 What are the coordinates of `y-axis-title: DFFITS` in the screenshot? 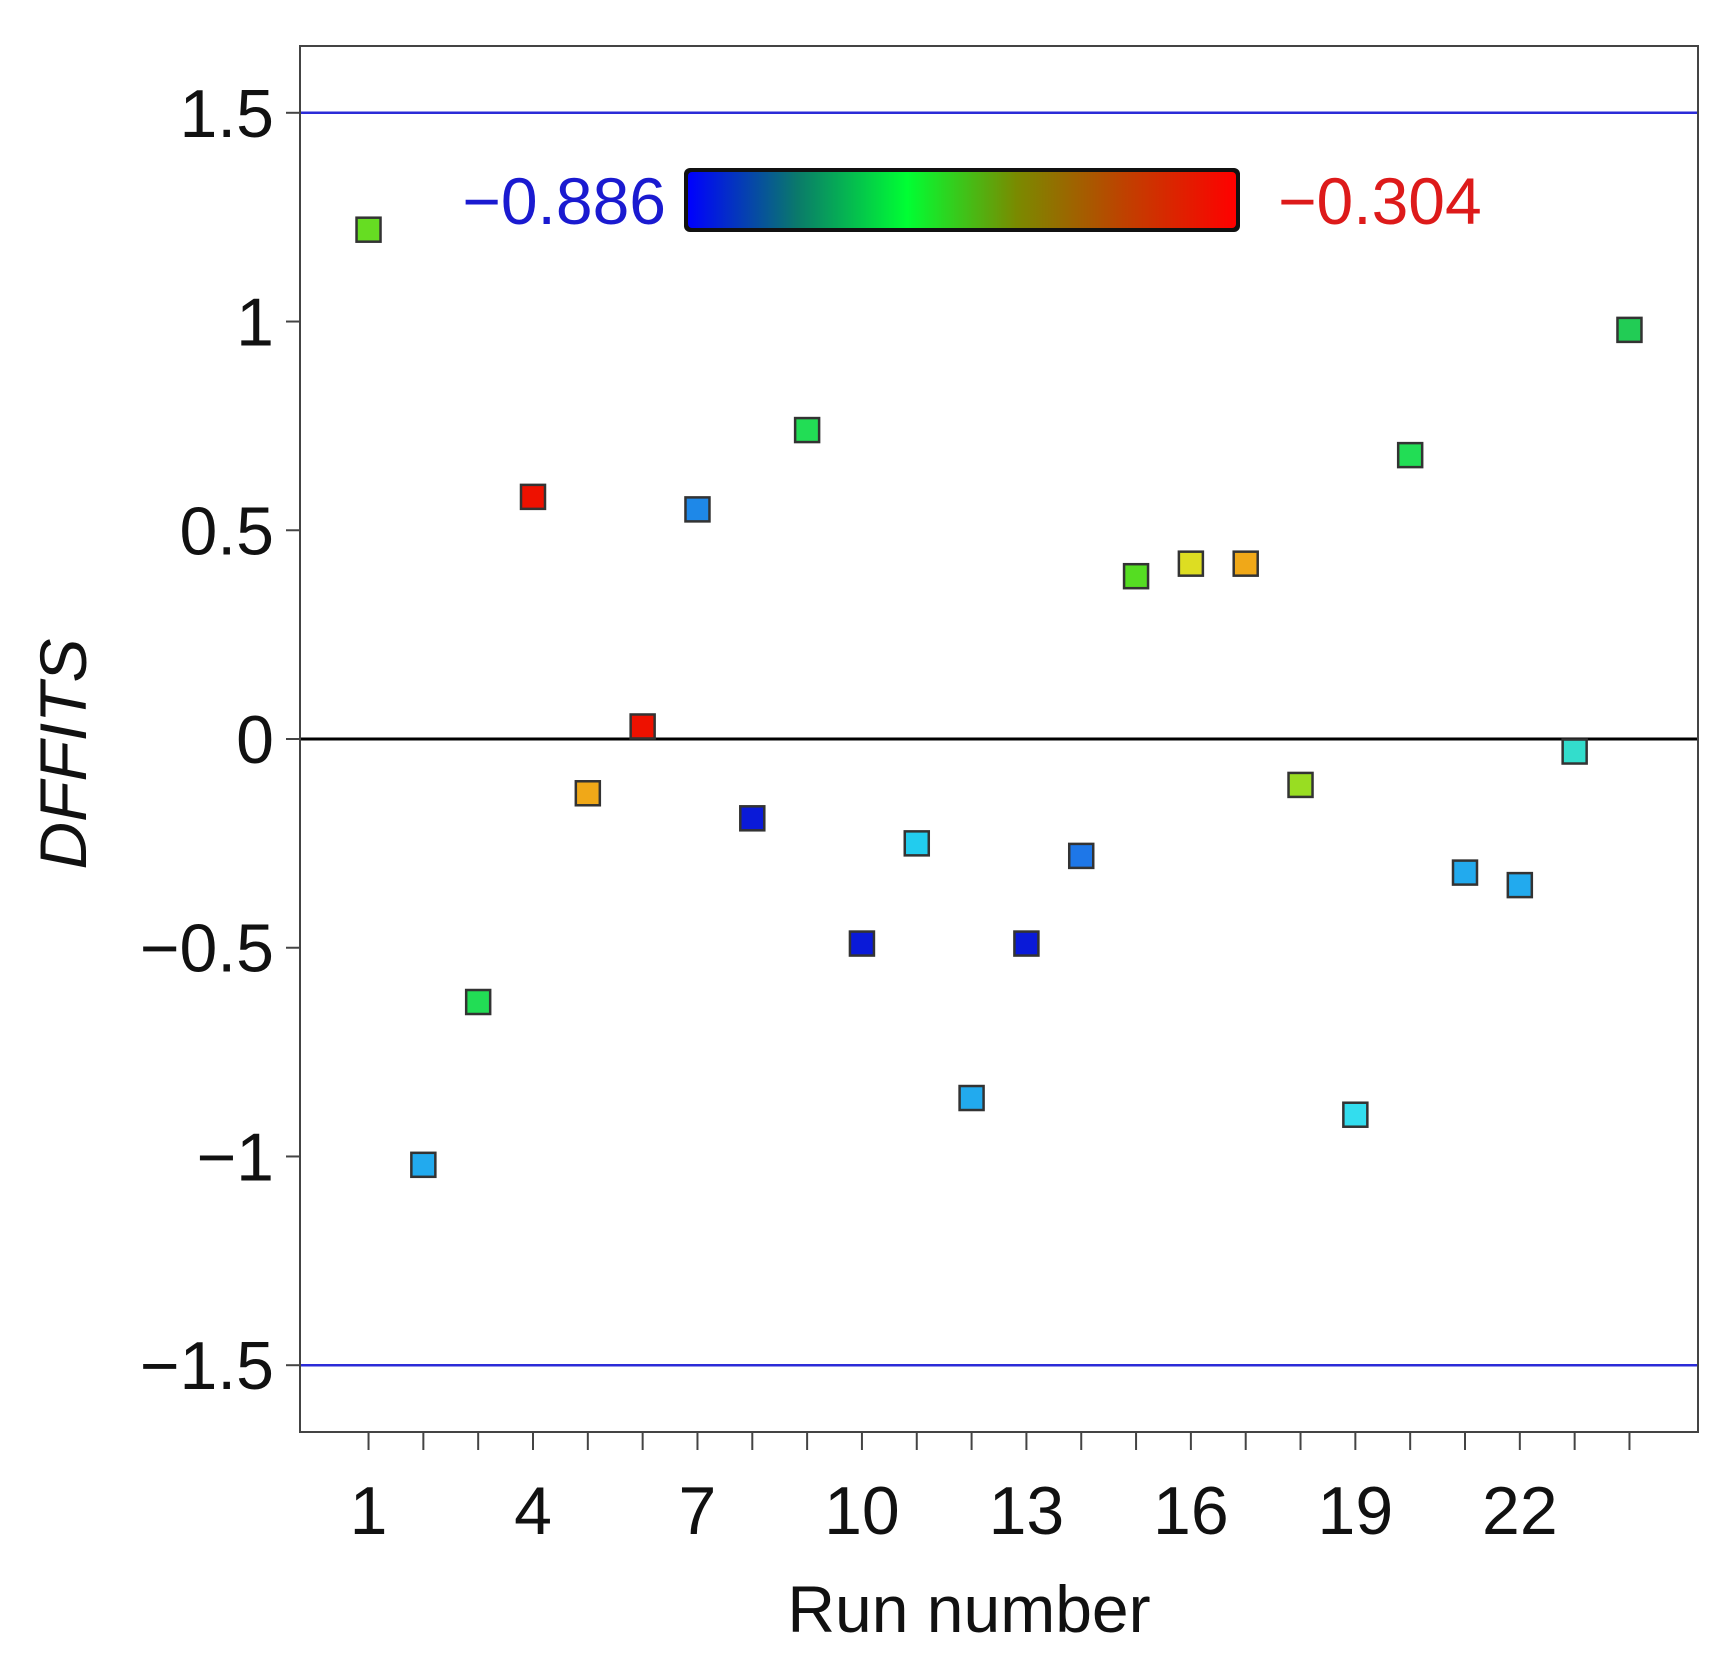 It's located at (63, 754).